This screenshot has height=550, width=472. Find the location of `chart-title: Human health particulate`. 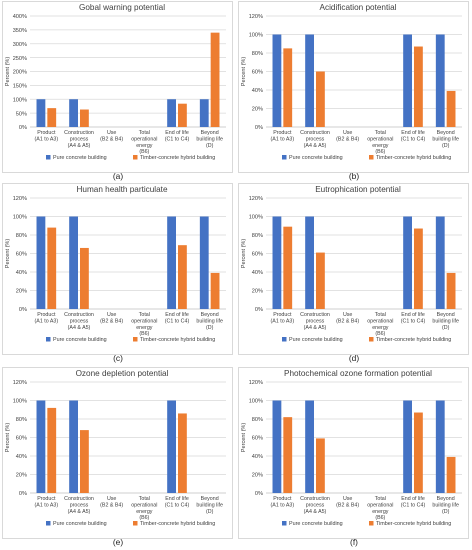

chart-title: Human health particulate is located at coordinates (121, 189).